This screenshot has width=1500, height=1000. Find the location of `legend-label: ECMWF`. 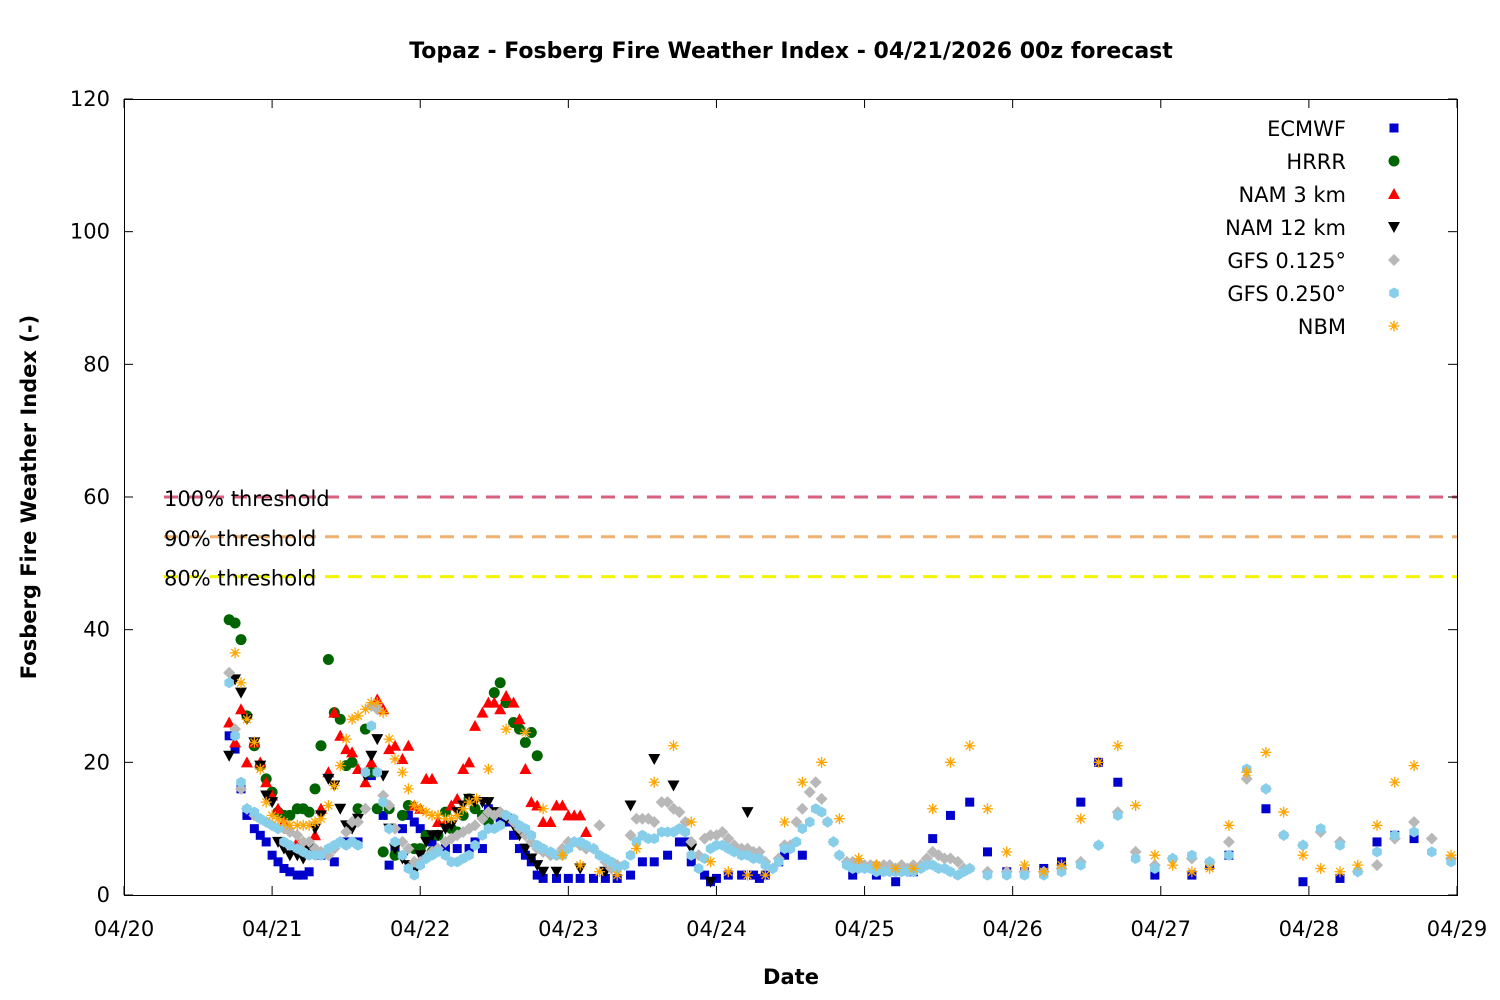

legend-label: ECMWF is located at coordinates (1306, 129).